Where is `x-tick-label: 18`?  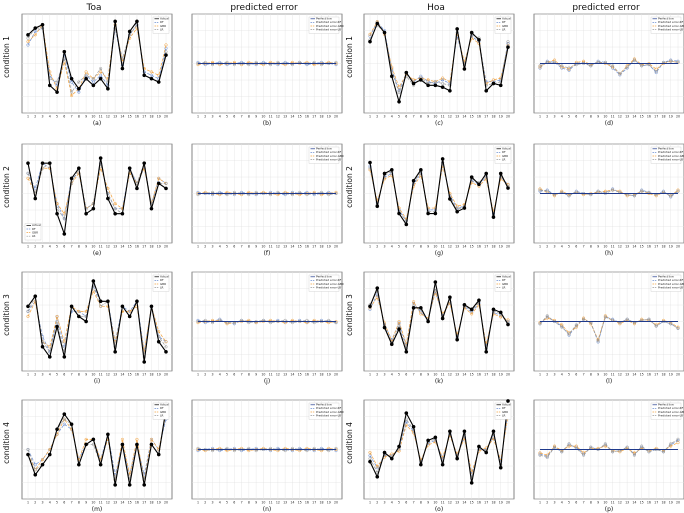
x-tick-label: 18 is located at coordinates (321, 375).